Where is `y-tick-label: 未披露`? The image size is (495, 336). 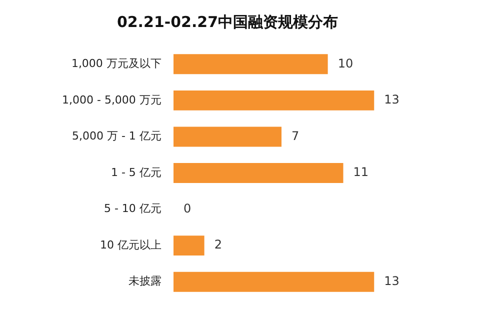 y-tick-label: 未披露 is located at coordinates (145, 281).